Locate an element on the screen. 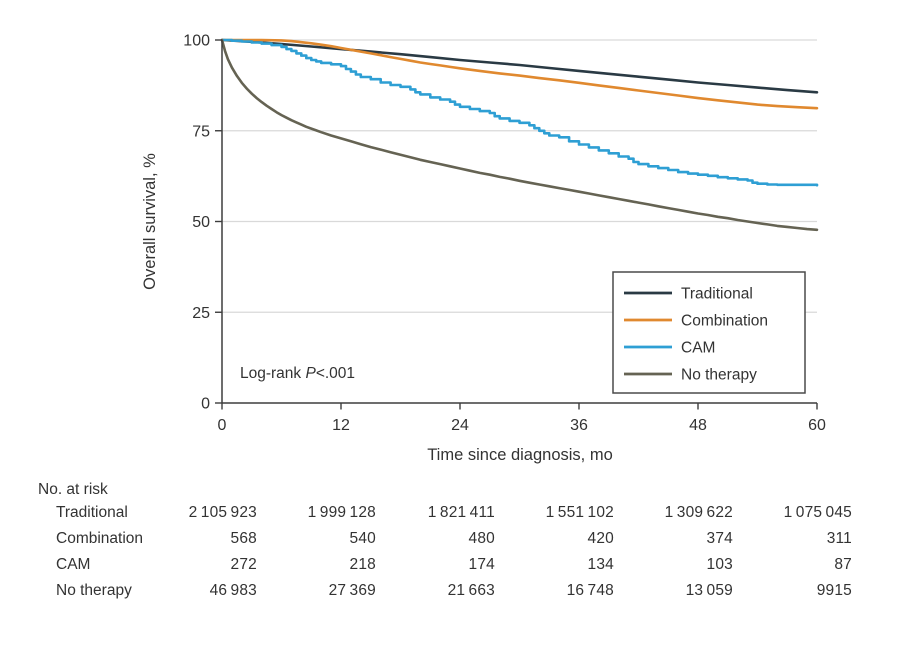 Image resolution: width=900 pixels, height=648 pixels. risk-value: 311 is located at coordinates (839, 538).